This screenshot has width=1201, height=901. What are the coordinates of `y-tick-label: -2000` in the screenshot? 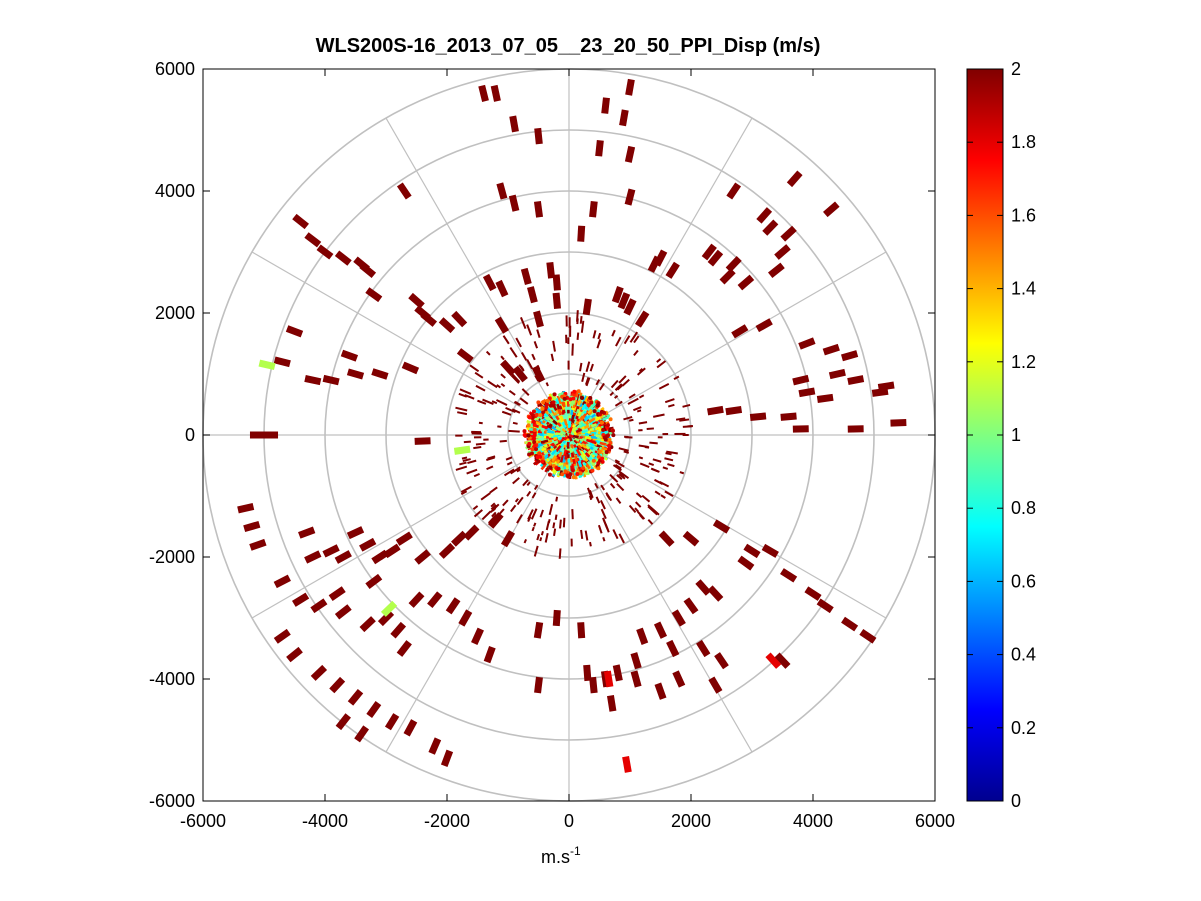 It's located at (172, 557).